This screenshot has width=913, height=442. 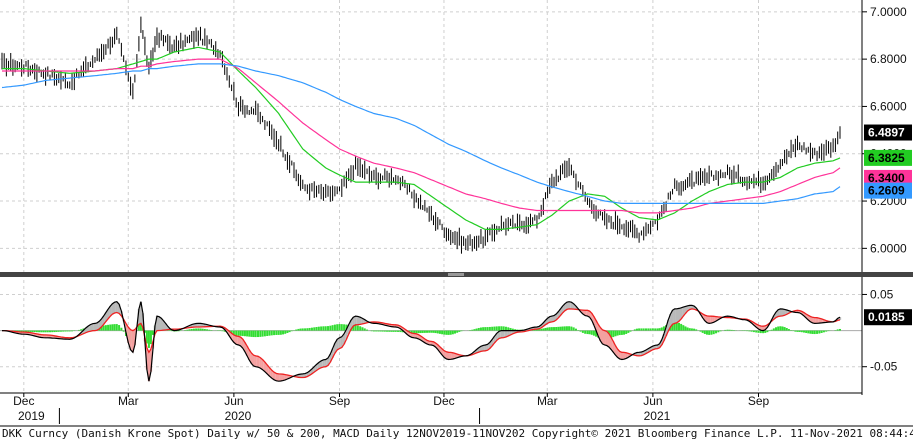 I want to click on last-value-text: 6.2609, so click(x=886, y=191).